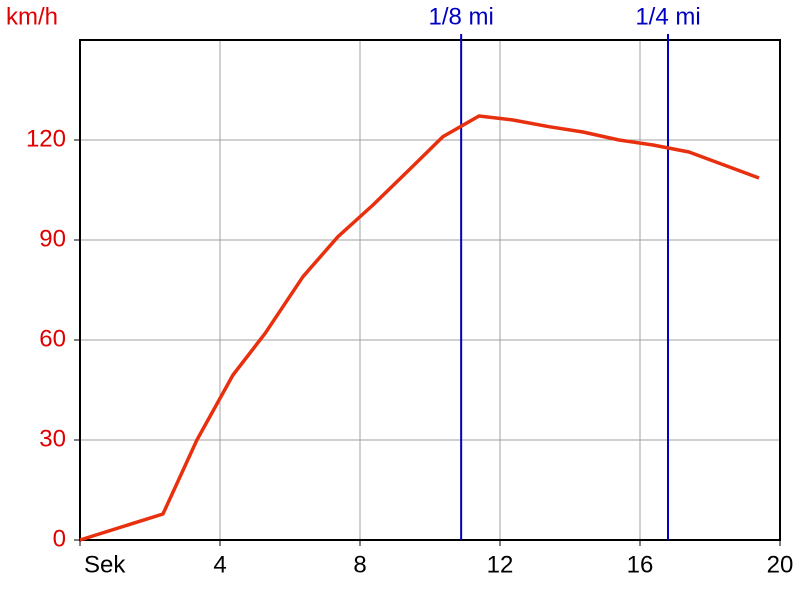 The height and width of the screenshot is (600, 800). Describe the element at coordinates (52, 238) in the screenshot. I see `y-tick-label: 90` at that location.